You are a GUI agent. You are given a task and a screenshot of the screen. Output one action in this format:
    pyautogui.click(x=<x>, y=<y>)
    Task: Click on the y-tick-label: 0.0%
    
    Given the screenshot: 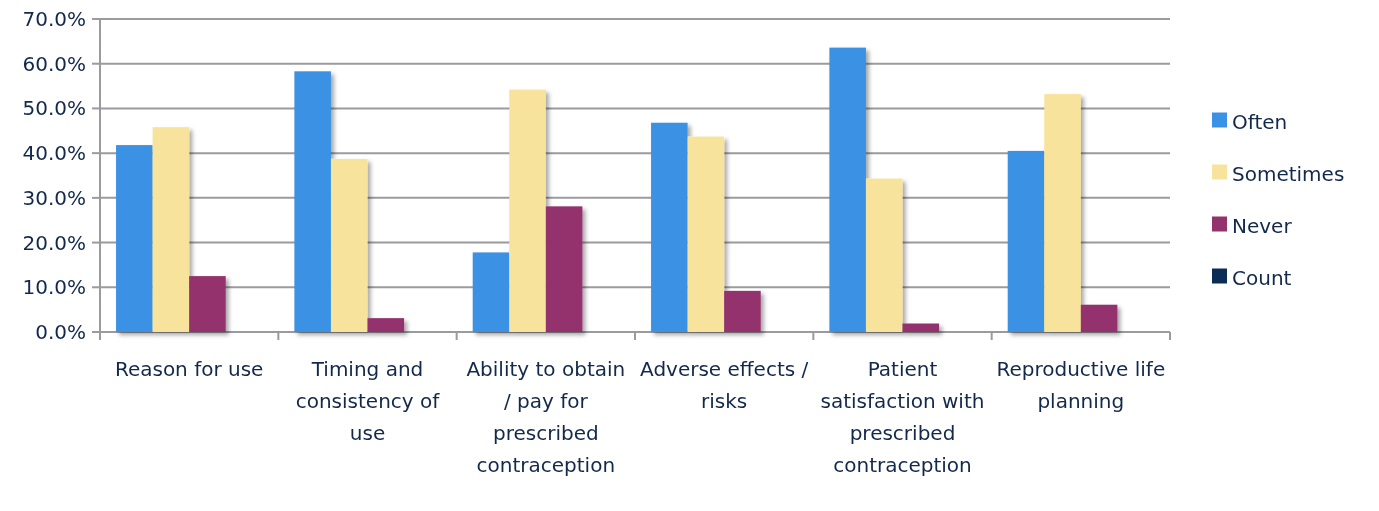 What is the action you would take?
    pyautogui.click(x=60, y=332)
    